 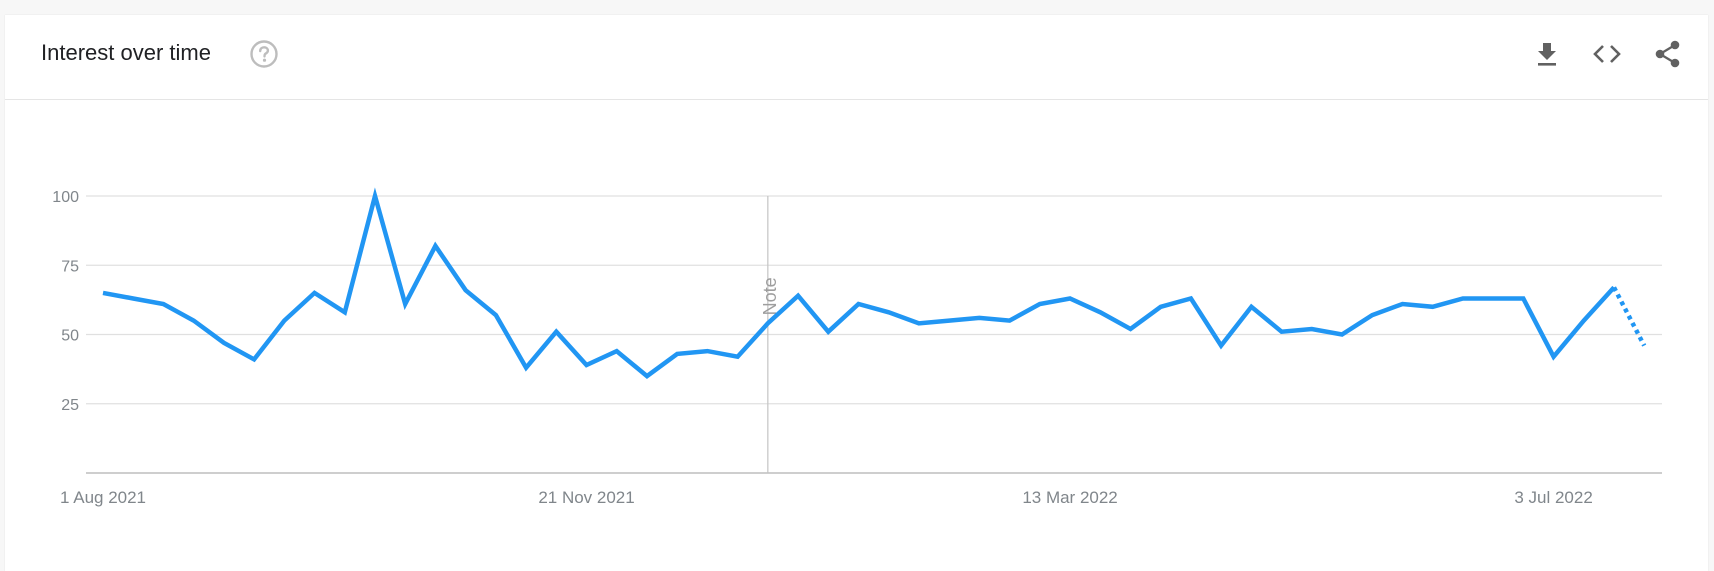 I want to click on y-tick-label: 50, so click(x=70, y=336).